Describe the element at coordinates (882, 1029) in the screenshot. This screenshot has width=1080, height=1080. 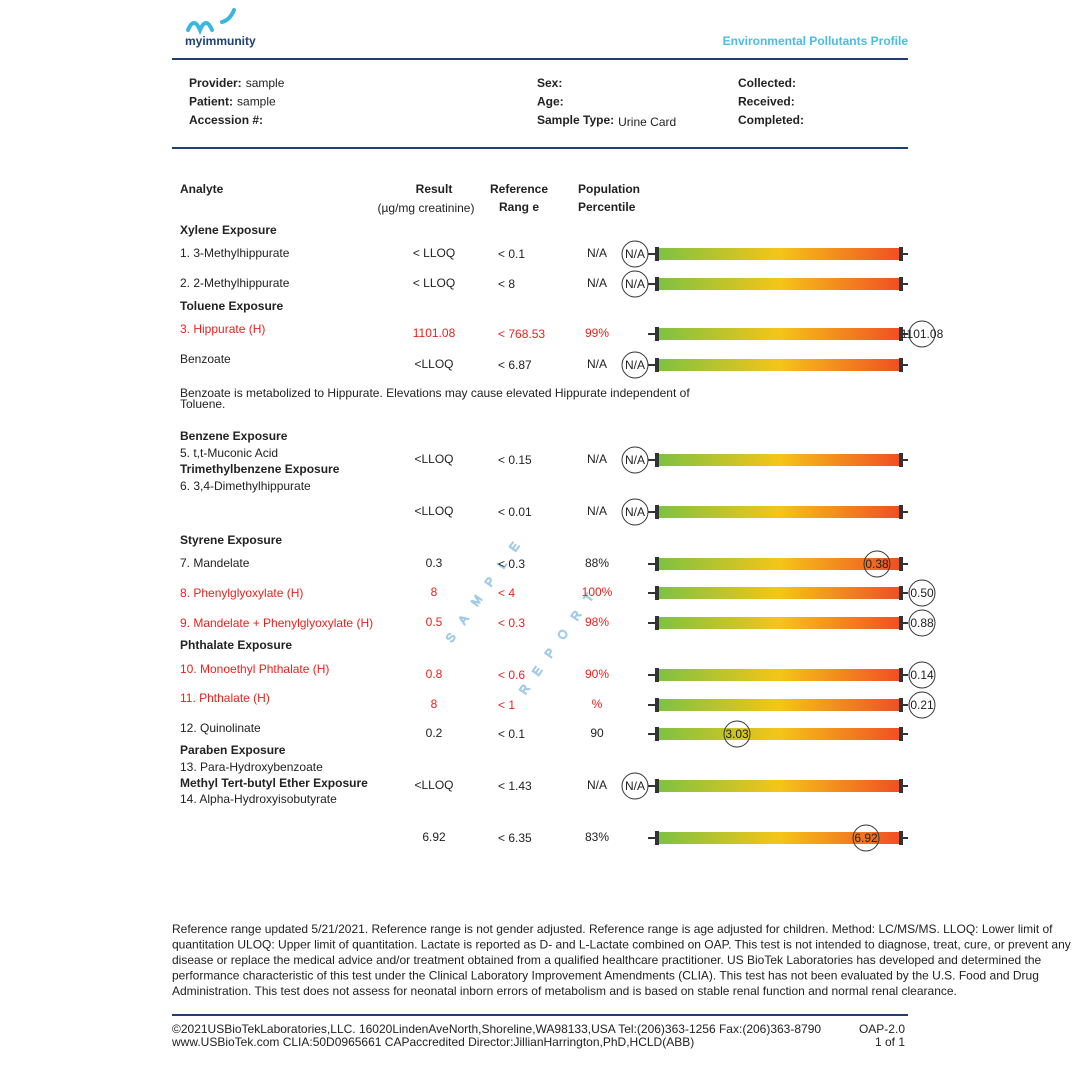
I see `footer-line: OAP-2.0` at that location.